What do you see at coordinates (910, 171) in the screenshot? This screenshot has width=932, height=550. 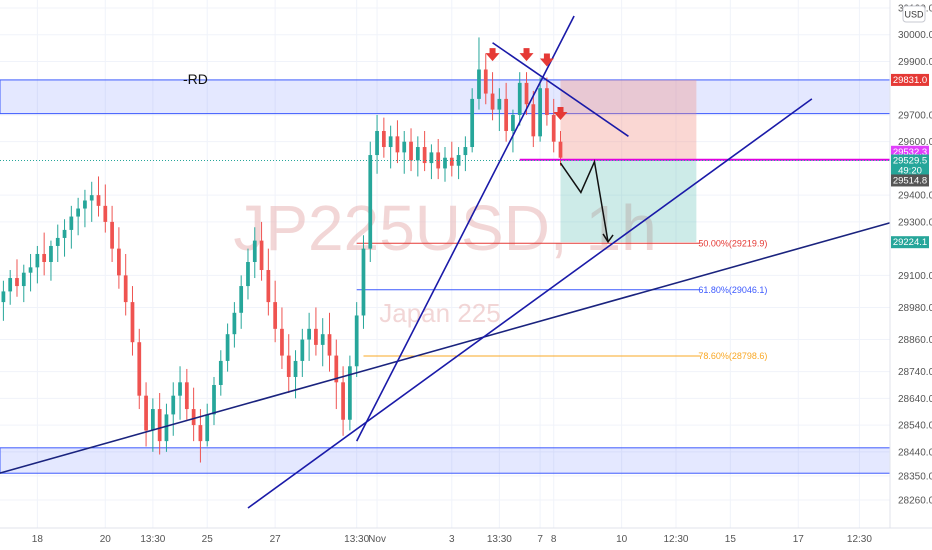 I see `price-tag-countdown: 49:20` at bounding box center [910, 171].